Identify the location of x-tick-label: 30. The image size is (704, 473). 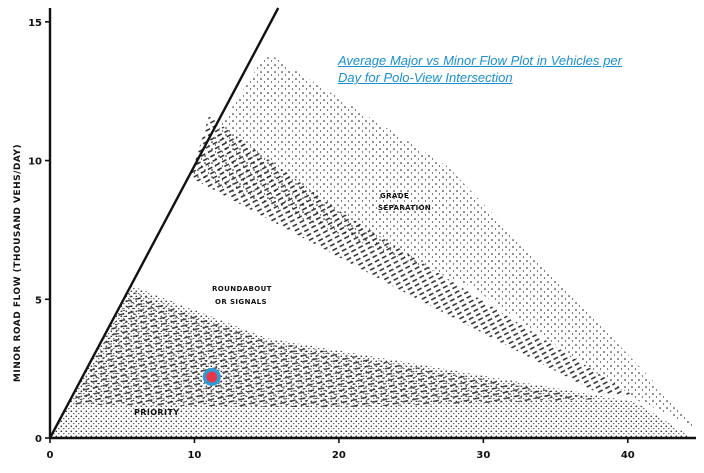
(483, 455).